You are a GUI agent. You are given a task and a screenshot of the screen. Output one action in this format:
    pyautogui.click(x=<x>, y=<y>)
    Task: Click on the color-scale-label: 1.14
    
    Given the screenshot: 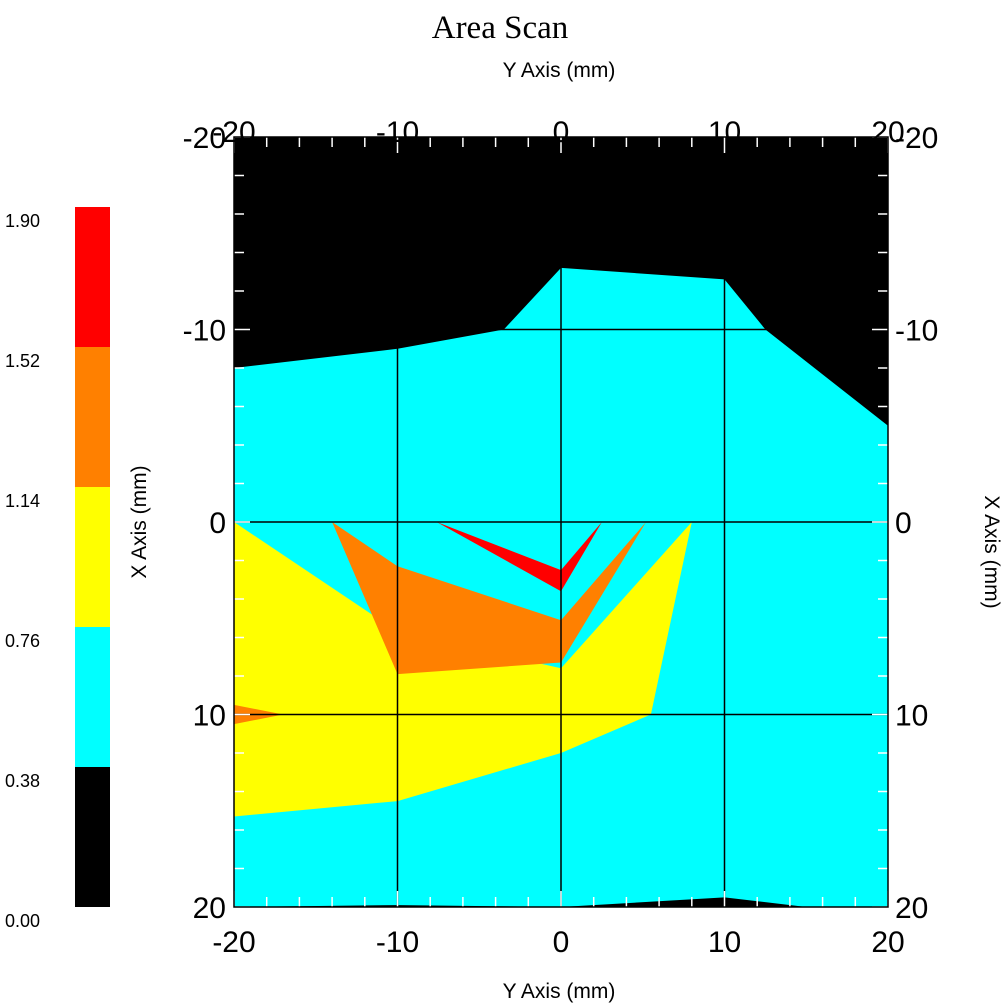 What is the action you would take?
    pyautogui.click(x=22, y=501)
    